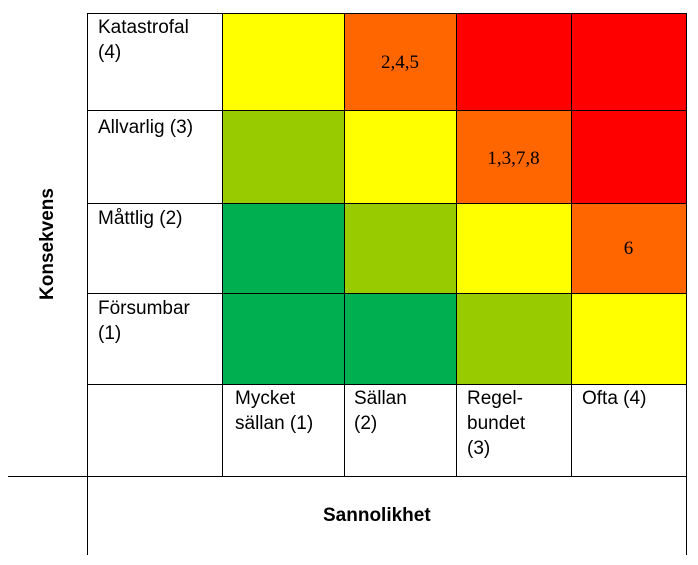 This screenshot has height=565, width=698. What do you see at coordinates (274, 411) in the screenshot?
I see `col-label-mycket-sallan: Mycket sällan (1)` at bounding box center [274, 411].